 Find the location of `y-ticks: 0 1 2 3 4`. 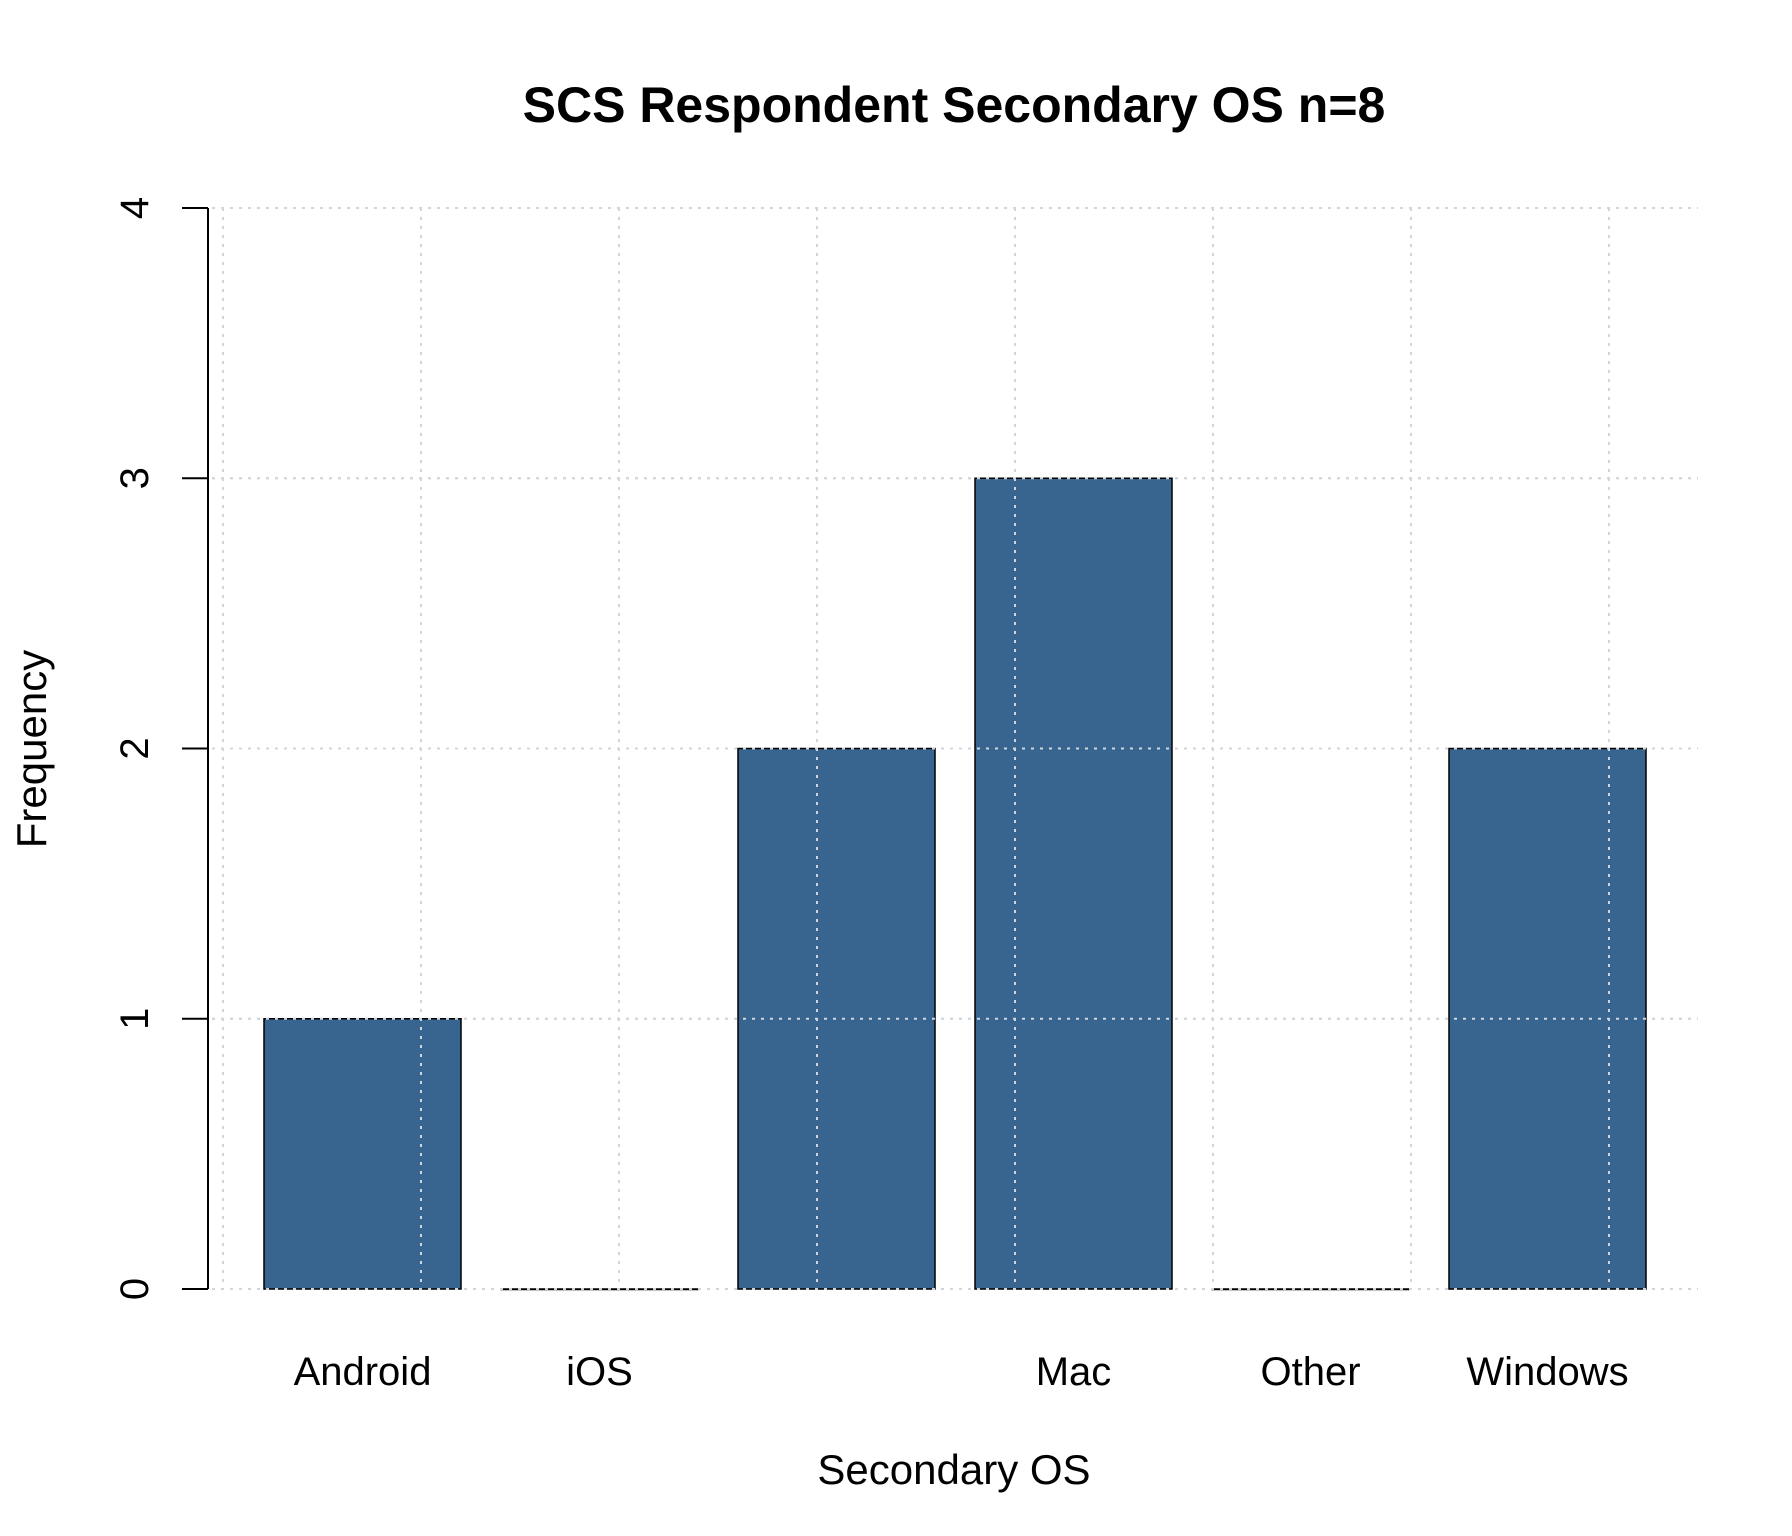

y-ticks: 0 1 2 3 4 is located at coordinates (160, 748).